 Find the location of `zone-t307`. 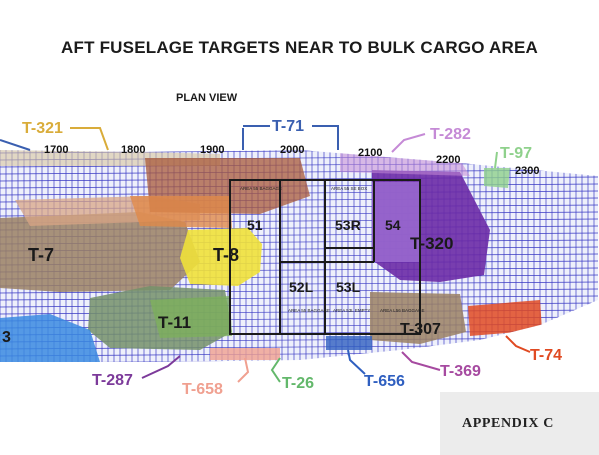

zone-t307 is located at coordinates (418, 318).